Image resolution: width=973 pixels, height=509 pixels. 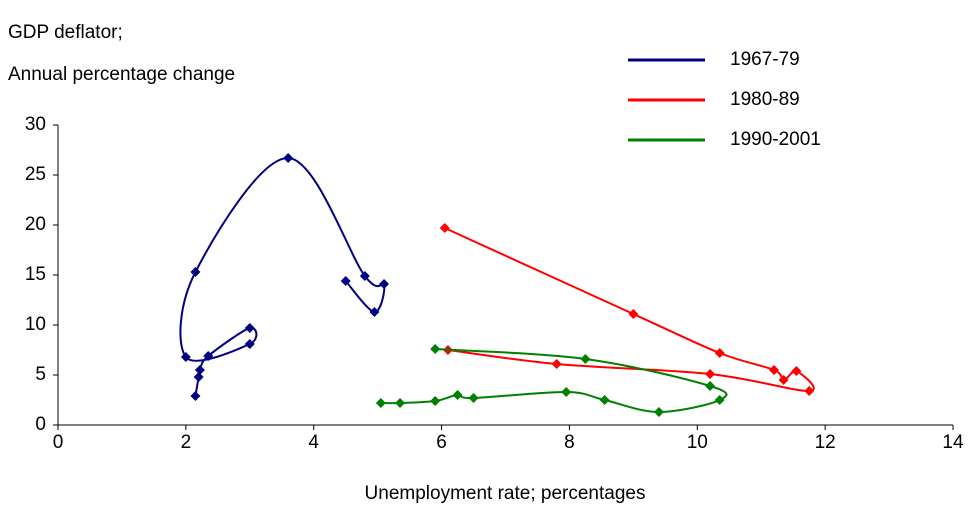 What do you see at coordinates (775, 139) in the screenshot?
I see `legend-label: 1990-2001` at bounding box center [775, 139].